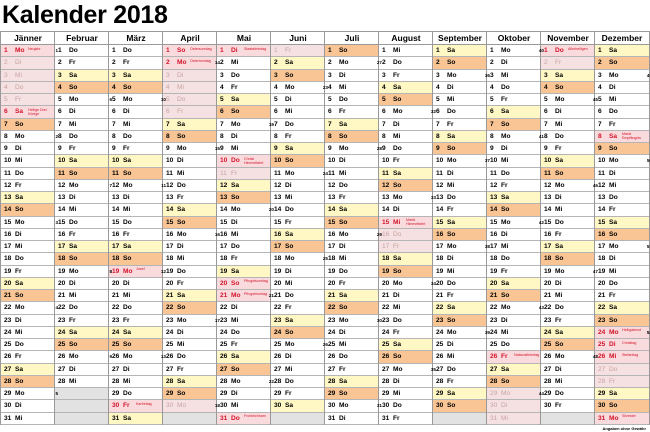 Image resolution: width=650 pixels, height=432 pixels. What do you see at coordinates (514, 272) in the screenshot?
I see `day-cell: 19 Fr` at bounding box center [514, 272].